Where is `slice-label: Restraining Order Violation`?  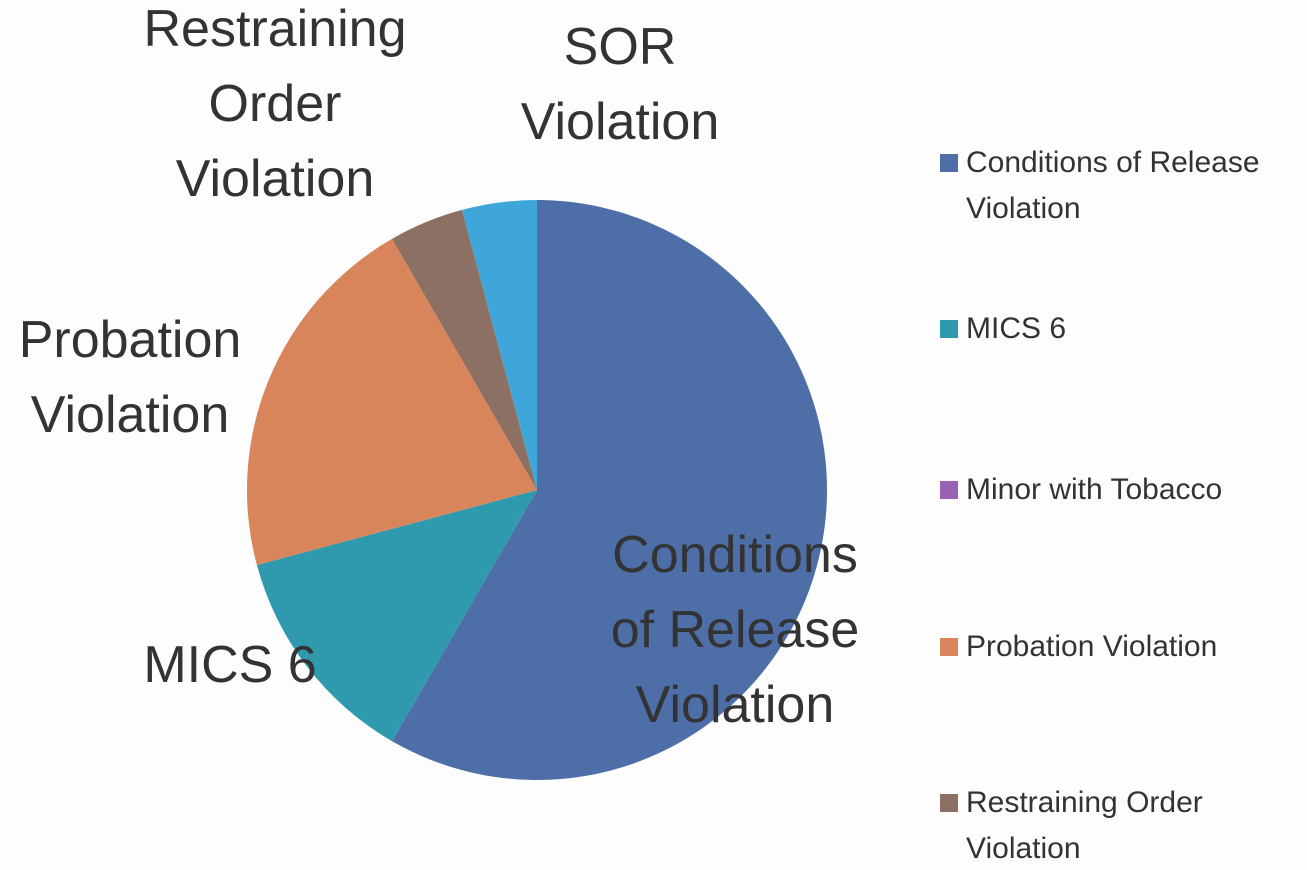 slice-label: Restraining Order Violation is located at coordinates (275, 104).